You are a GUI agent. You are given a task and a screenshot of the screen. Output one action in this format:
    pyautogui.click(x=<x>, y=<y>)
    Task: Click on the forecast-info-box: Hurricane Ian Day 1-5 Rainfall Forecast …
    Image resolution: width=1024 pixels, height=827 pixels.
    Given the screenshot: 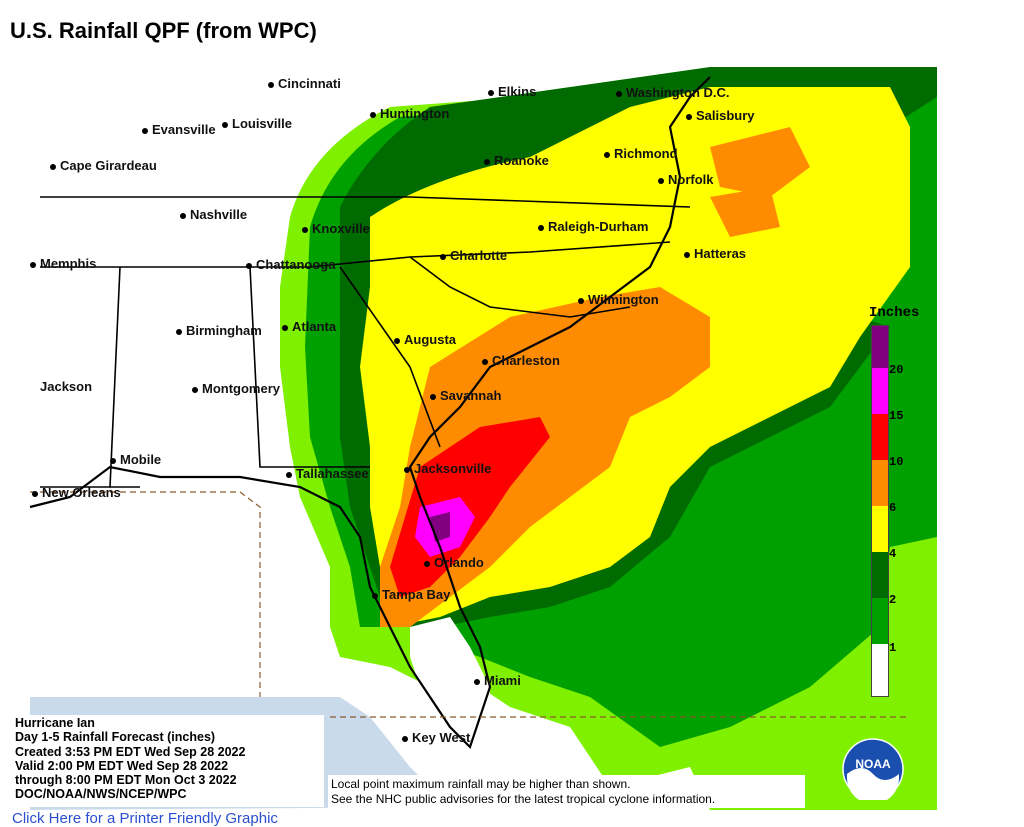 What is the action you would take?
    pyautogui.click(x=168, y=761)
    